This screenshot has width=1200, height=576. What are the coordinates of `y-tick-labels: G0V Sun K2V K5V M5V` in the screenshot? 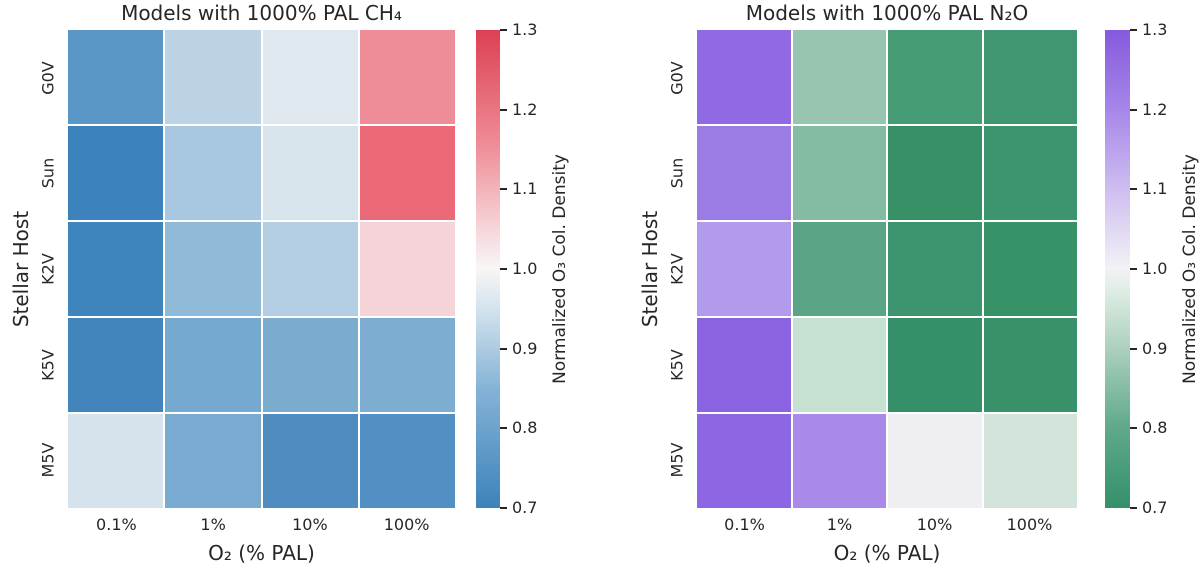 It's located at (677, 269).